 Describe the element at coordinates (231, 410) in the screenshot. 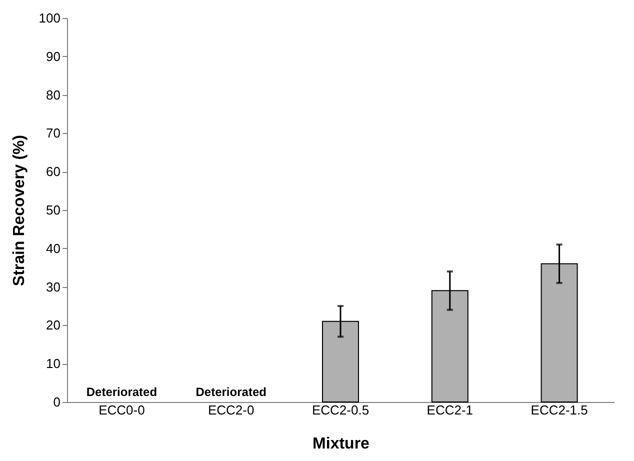

I see `x-tick-label: ECC2-0` at that location.